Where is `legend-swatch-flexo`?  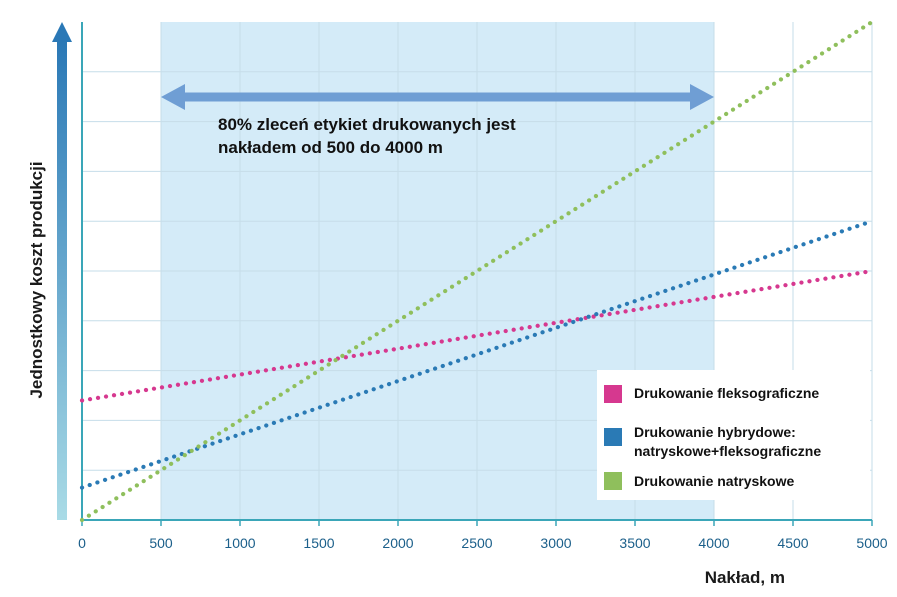 legend-swatch-flexo is located at coordinates (613, 394).